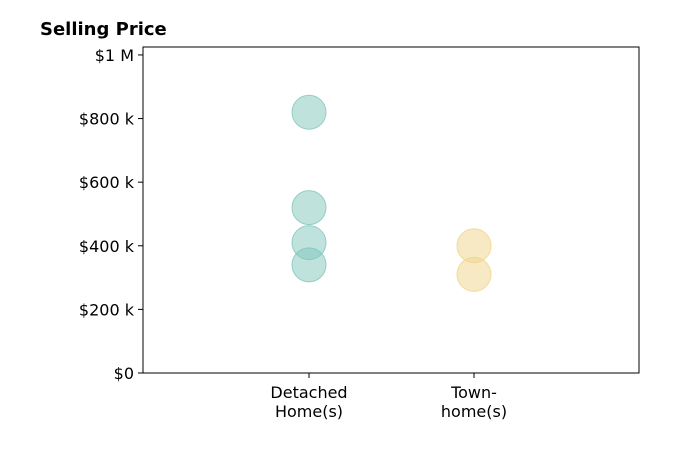 The height and width of the screenshot is (462, 679). I want to click on y-tick-label: $0, so click(124, 373).